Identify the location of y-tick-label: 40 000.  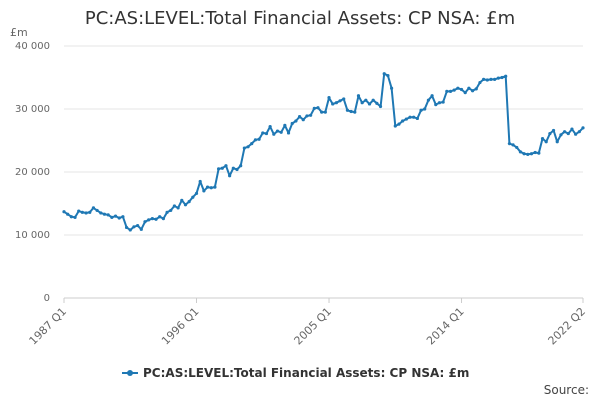
(32, 46).